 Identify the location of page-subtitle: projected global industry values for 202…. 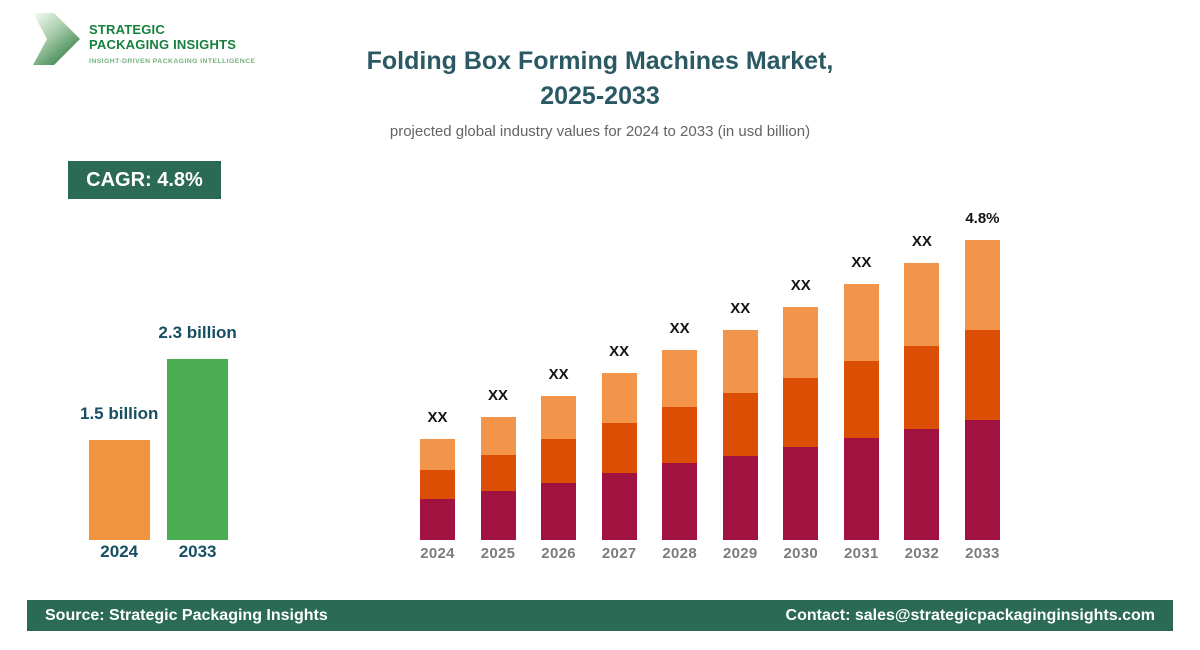
(600, 131).